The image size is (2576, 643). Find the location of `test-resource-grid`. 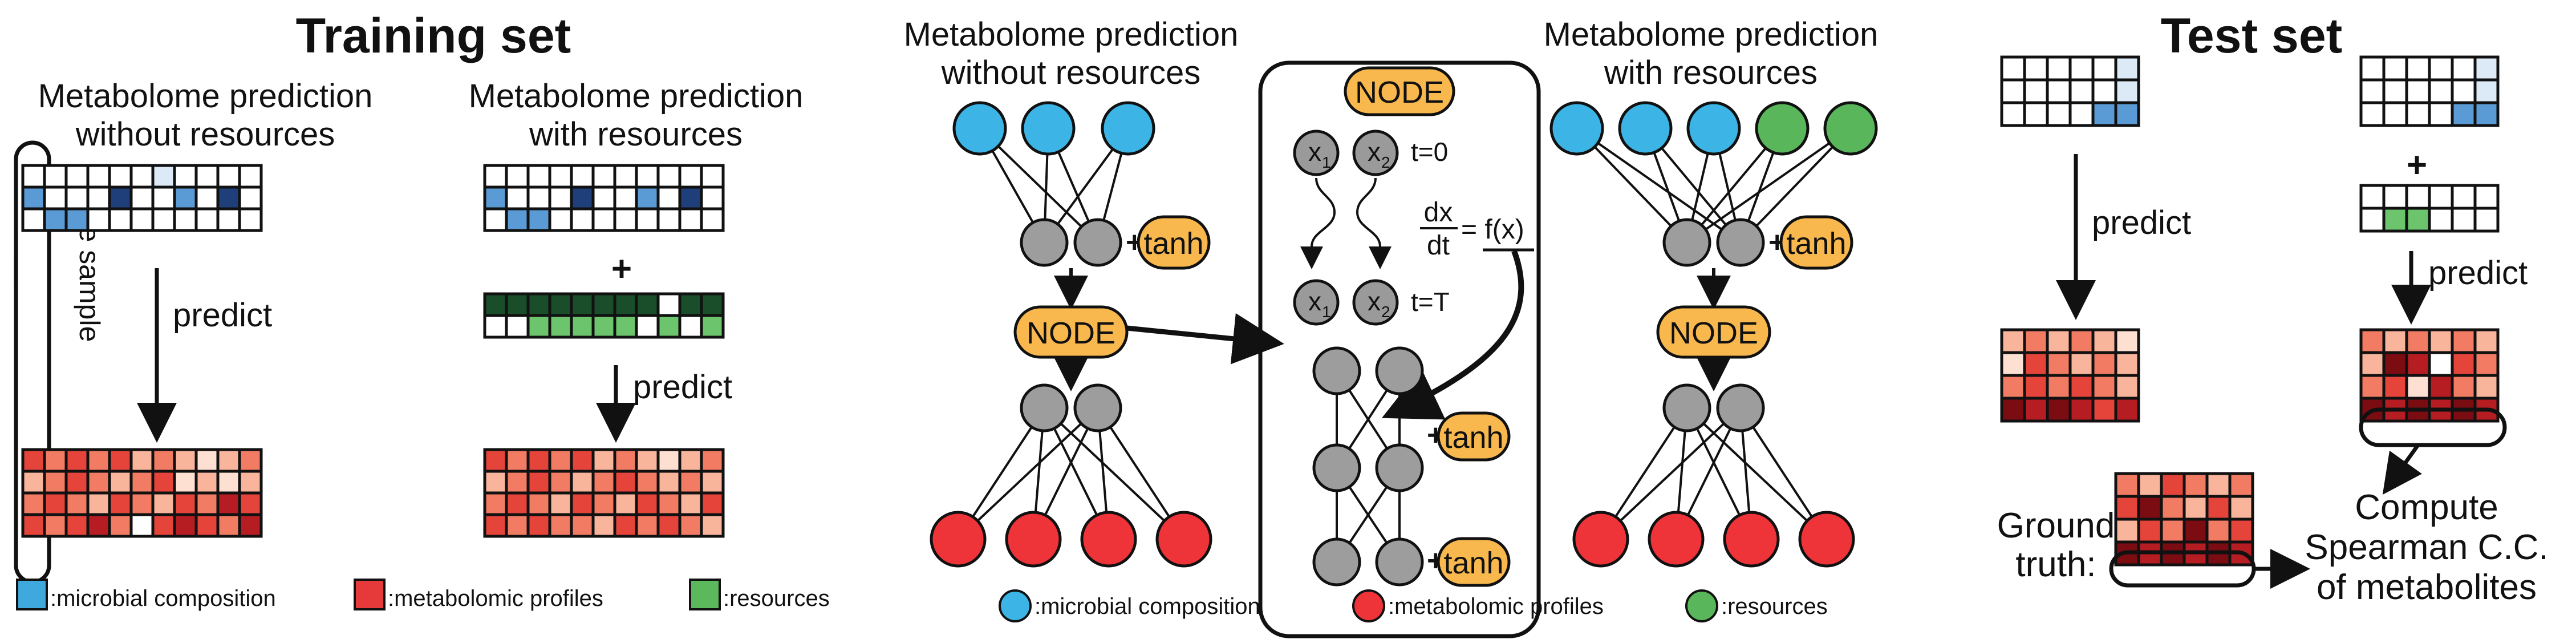

test-resource-grid is located at coordinates (2430, 208).